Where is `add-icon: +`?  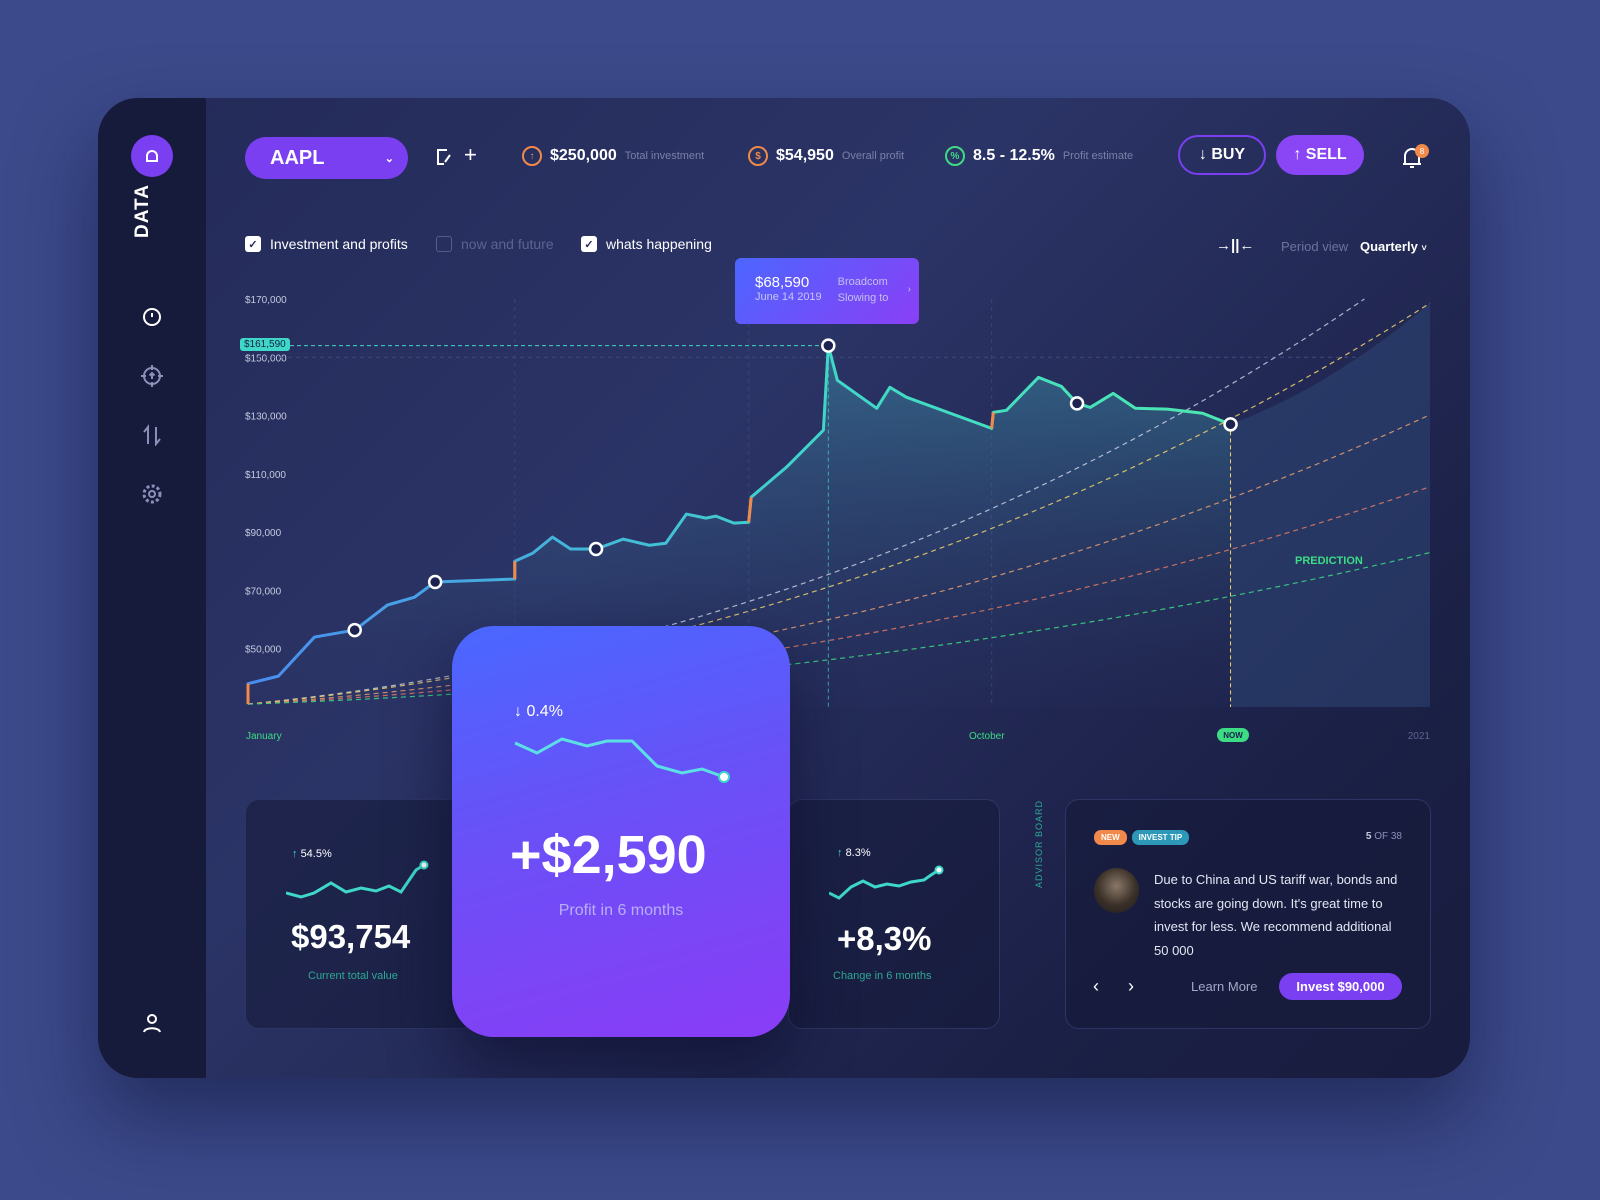 add-icon: + is located at coordinates (470, 154).